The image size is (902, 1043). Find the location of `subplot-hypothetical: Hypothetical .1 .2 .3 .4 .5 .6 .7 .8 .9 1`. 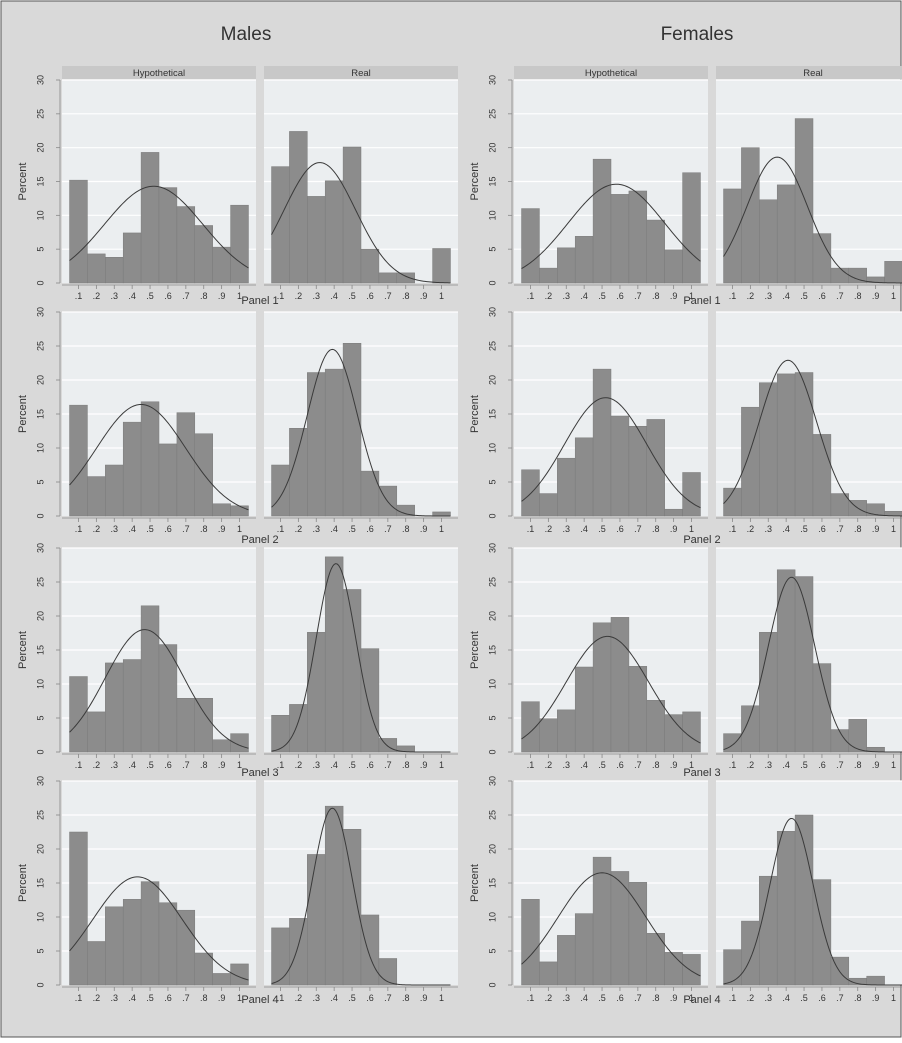

subplot-hypothetical: Hypothetical .1 .2 .3 .4 .5 .6 .7 .8 .9 1 is located at coordinates (159, 183).